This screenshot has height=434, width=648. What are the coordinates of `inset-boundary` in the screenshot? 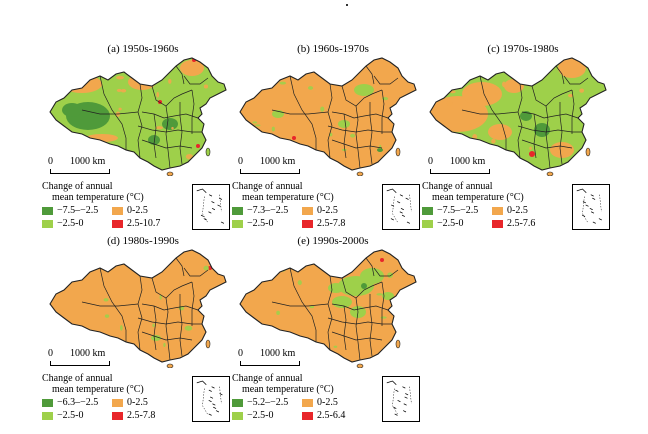 It's located at (402, 401).